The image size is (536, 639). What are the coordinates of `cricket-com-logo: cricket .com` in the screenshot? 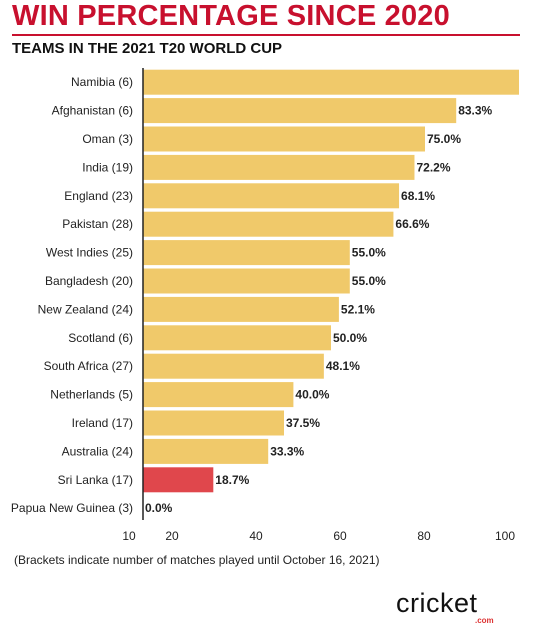 It's located at (456, 608).